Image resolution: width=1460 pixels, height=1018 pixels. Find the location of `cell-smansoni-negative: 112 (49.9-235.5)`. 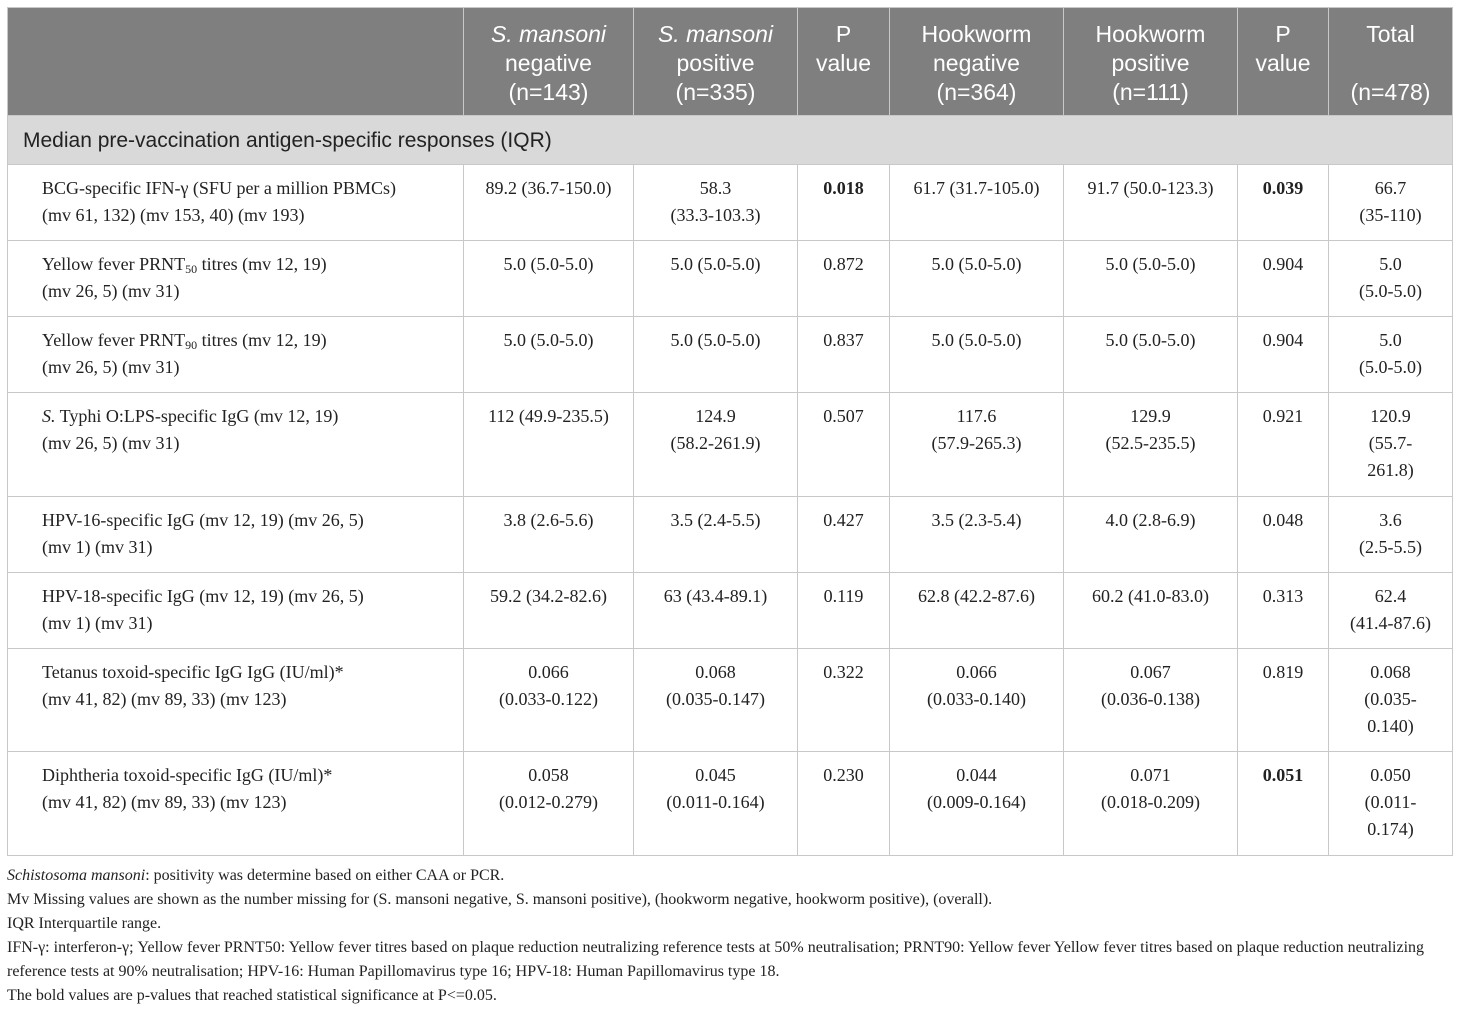

cell-smansoni-negative: 112 (49.9-235.5) is located at coordinates (548, 444).